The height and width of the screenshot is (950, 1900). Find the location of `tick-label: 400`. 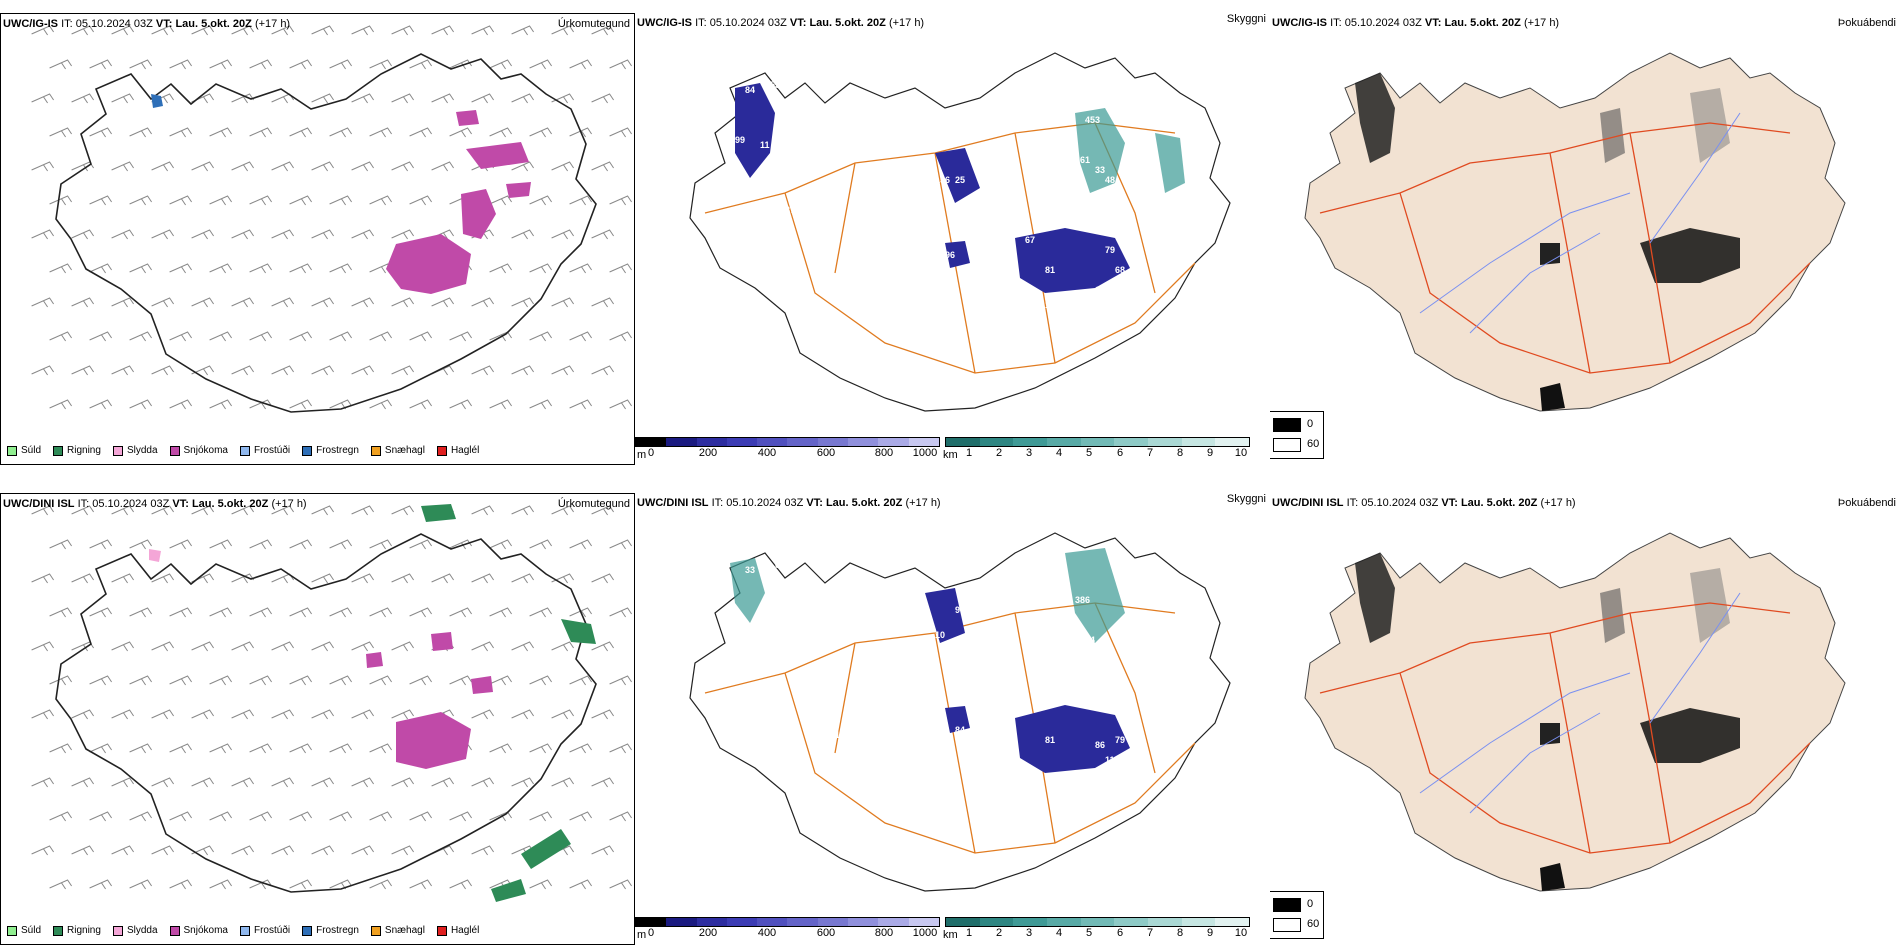

tick-label: 400 is located at coordinates (767, 453).